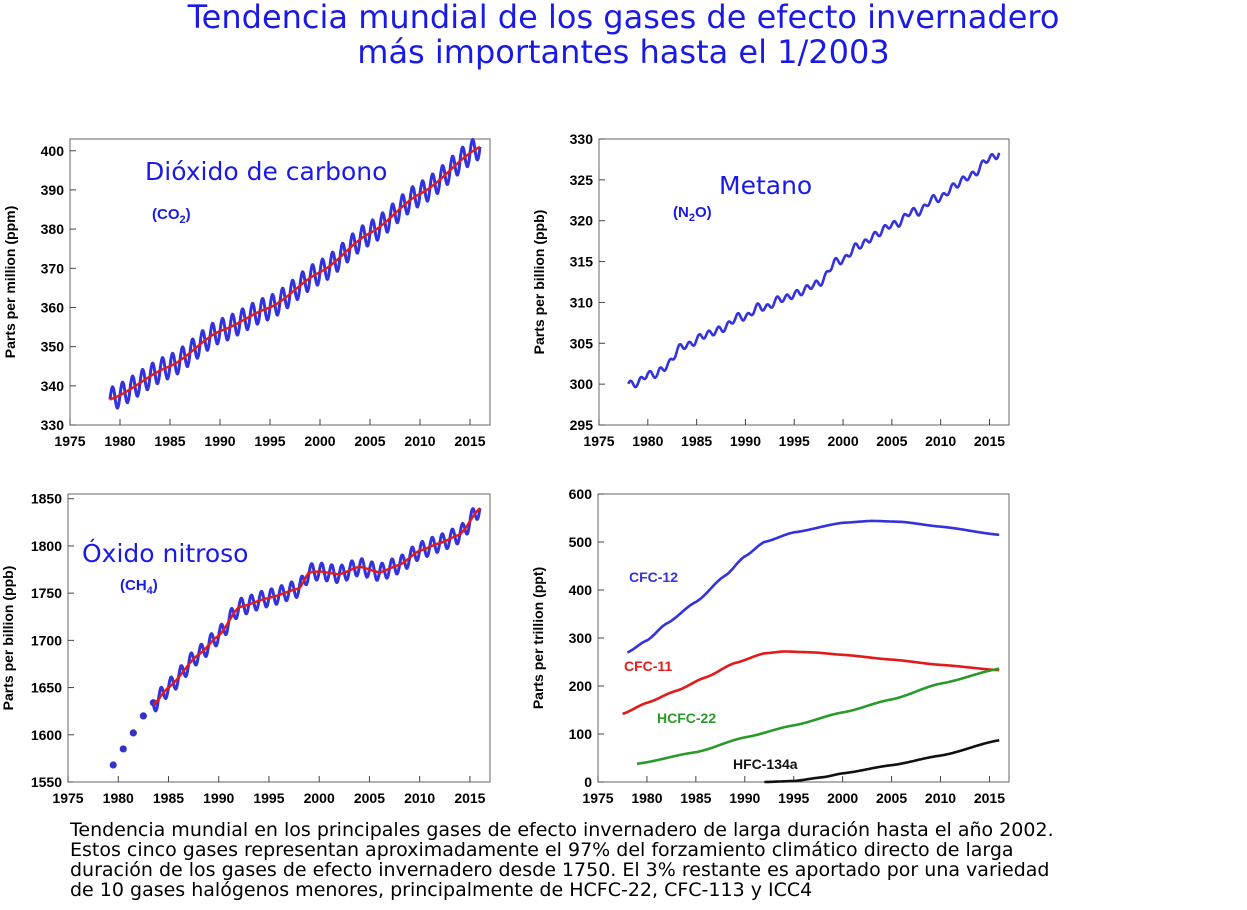  What do you see at coordinates (165, 553) in the screenshot?
I see `chart-title: Óxido nitroso` at bounding box center [165, 553].